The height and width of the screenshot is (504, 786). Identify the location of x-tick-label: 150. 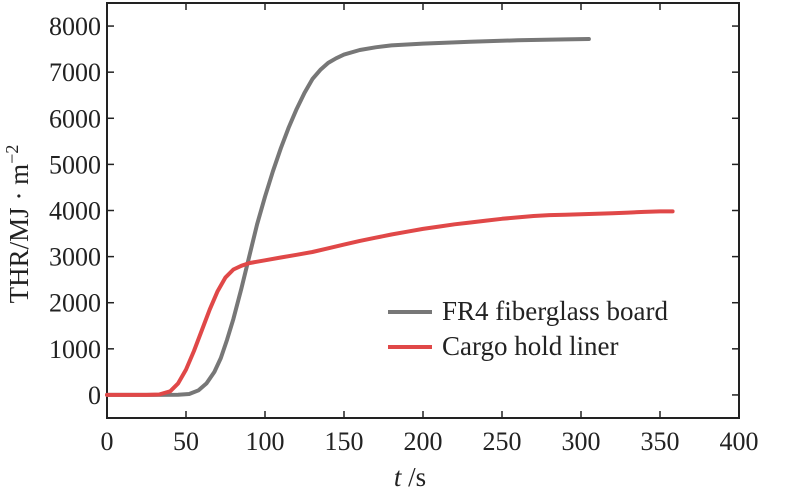
(344, 441).